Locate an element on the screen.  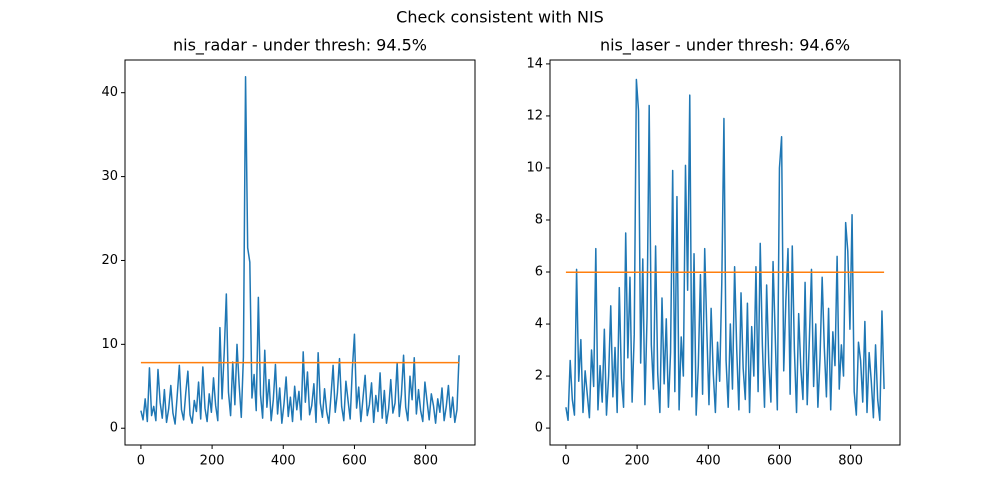
y-tick-label: 8 is located at coordinates (539, 219).